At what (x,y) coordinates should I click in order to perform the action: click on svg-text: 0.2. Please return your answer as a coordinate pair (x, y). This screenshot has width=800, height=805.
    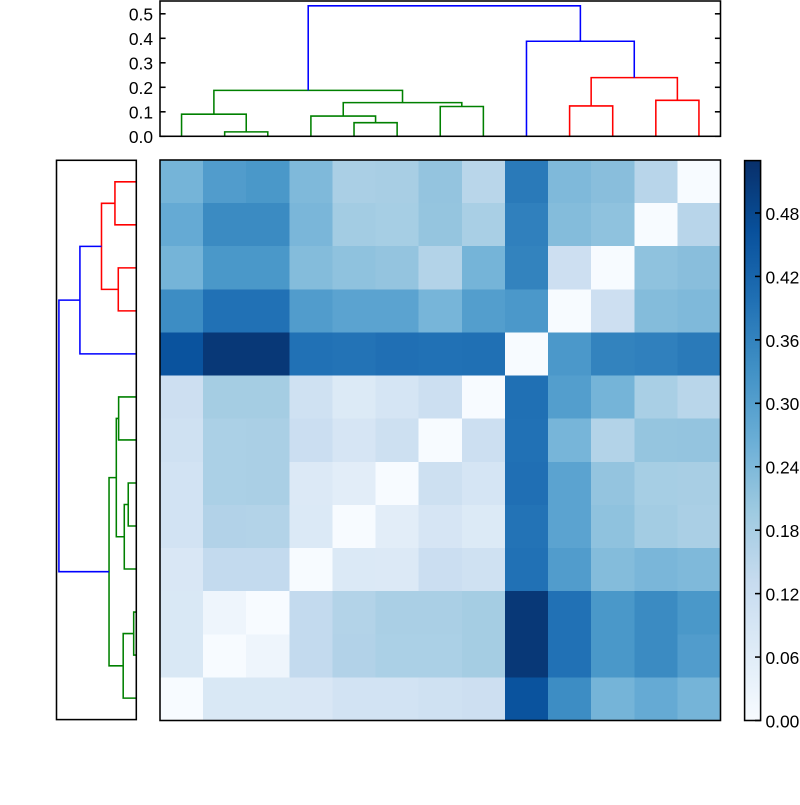
    Looking at the image, I should click on (141, 88).